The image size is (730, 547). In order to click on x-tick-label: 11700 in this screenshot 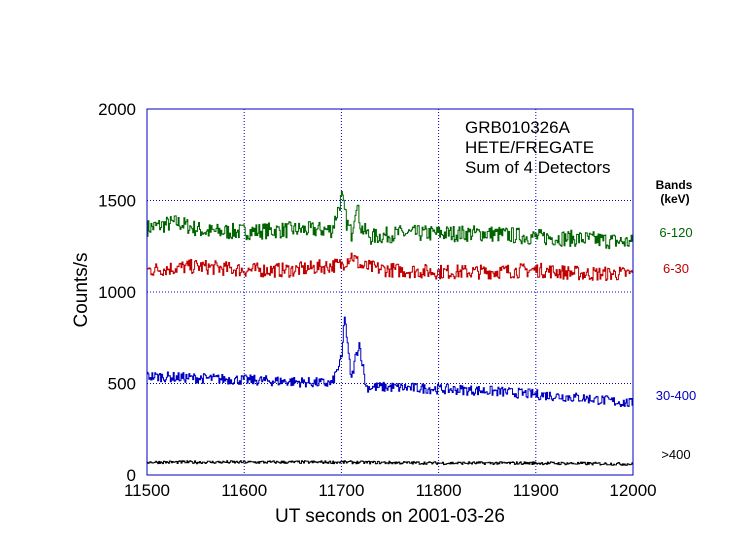, I will do `click(341, 490)`.